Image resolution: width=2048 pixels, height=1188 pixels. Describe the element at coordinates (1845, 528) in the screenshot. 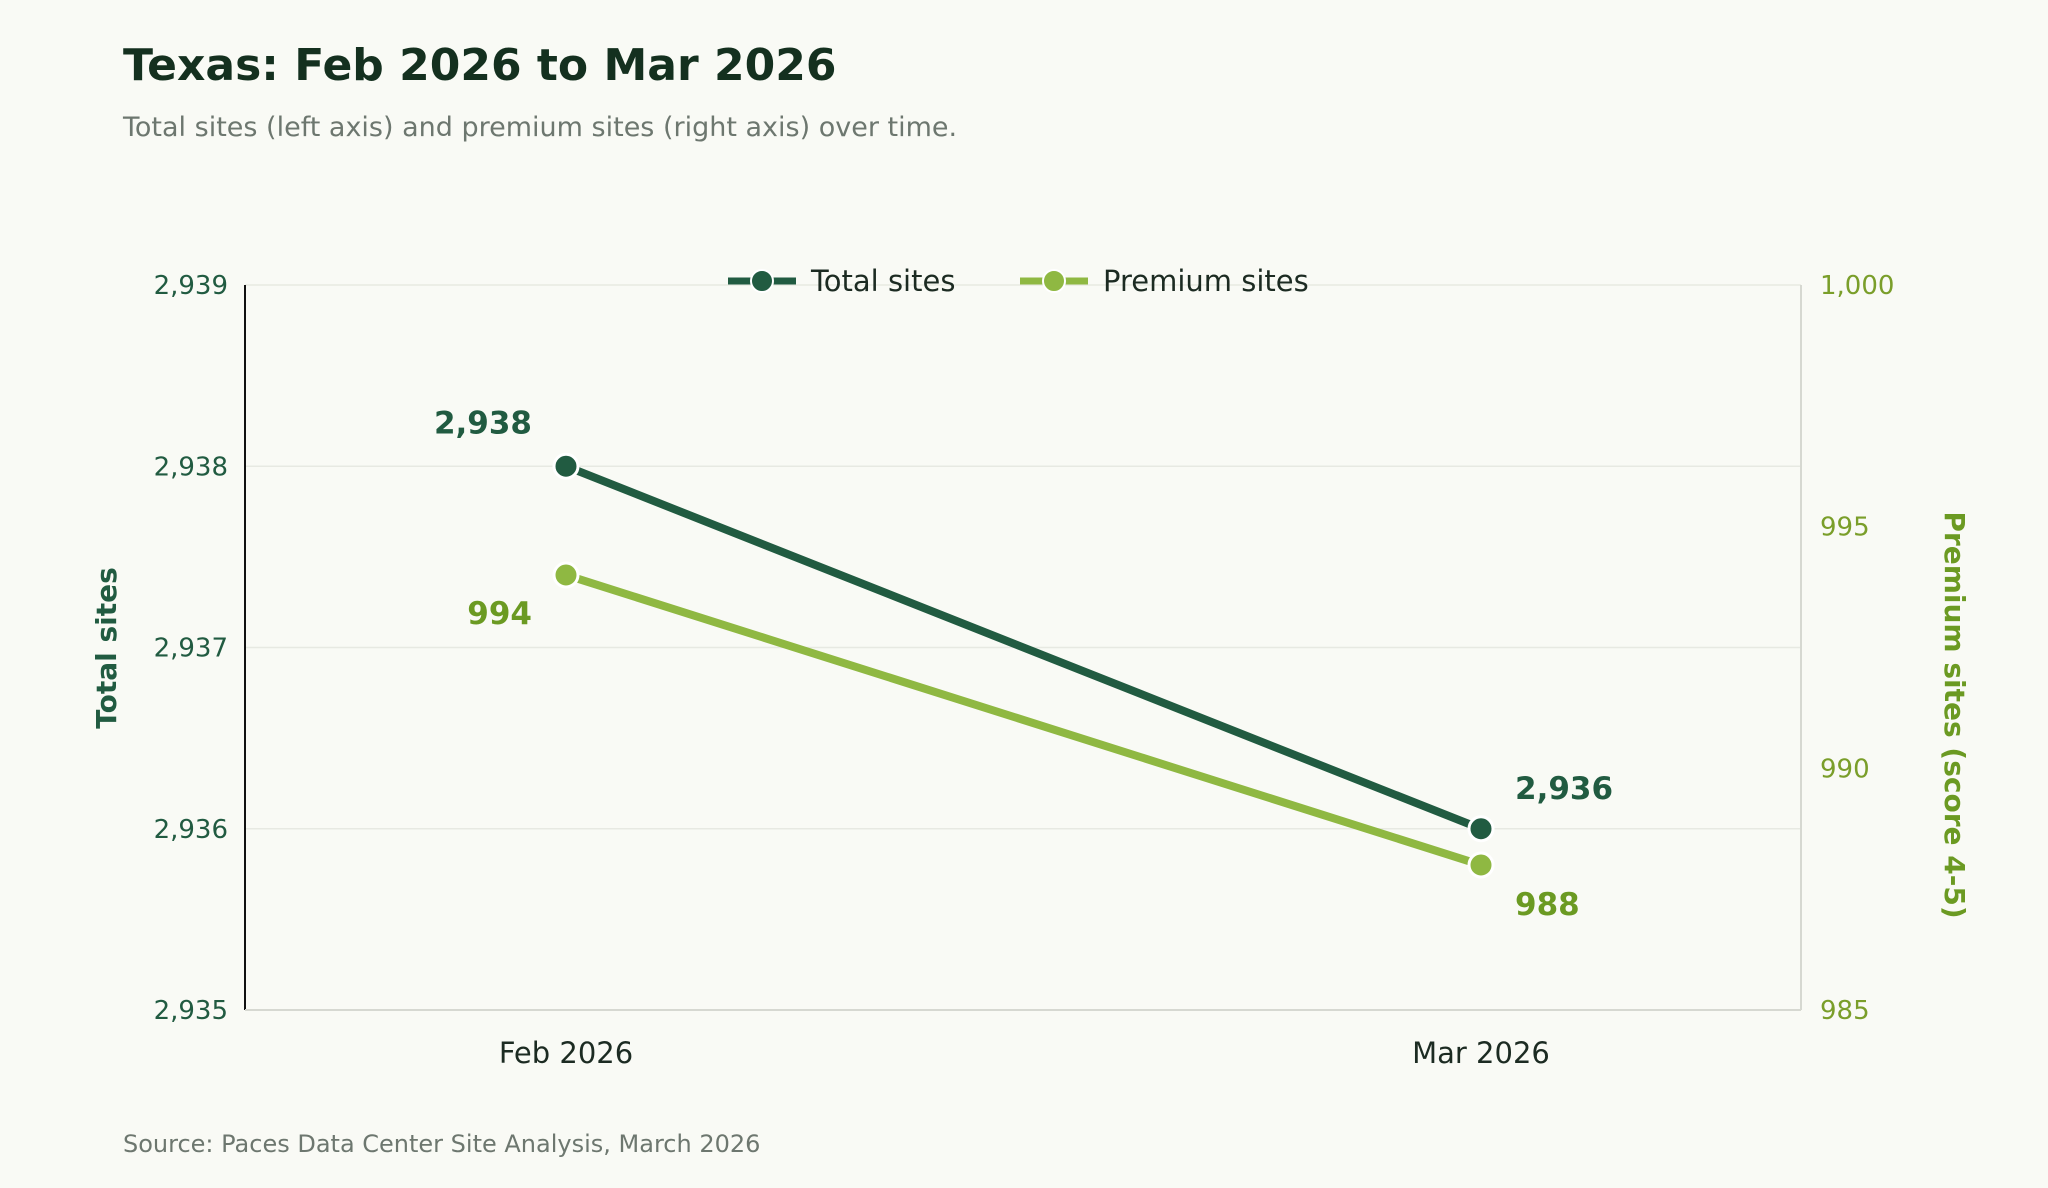

I see `right-axis-tick-label: 995` at that location.